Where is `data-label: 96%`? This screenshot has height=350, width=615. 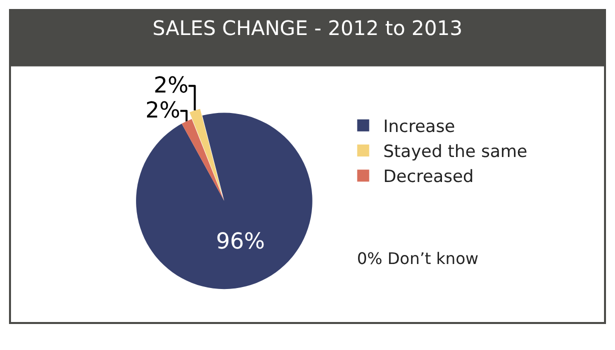
data-label: 96% is located at coordinates (240, 241).